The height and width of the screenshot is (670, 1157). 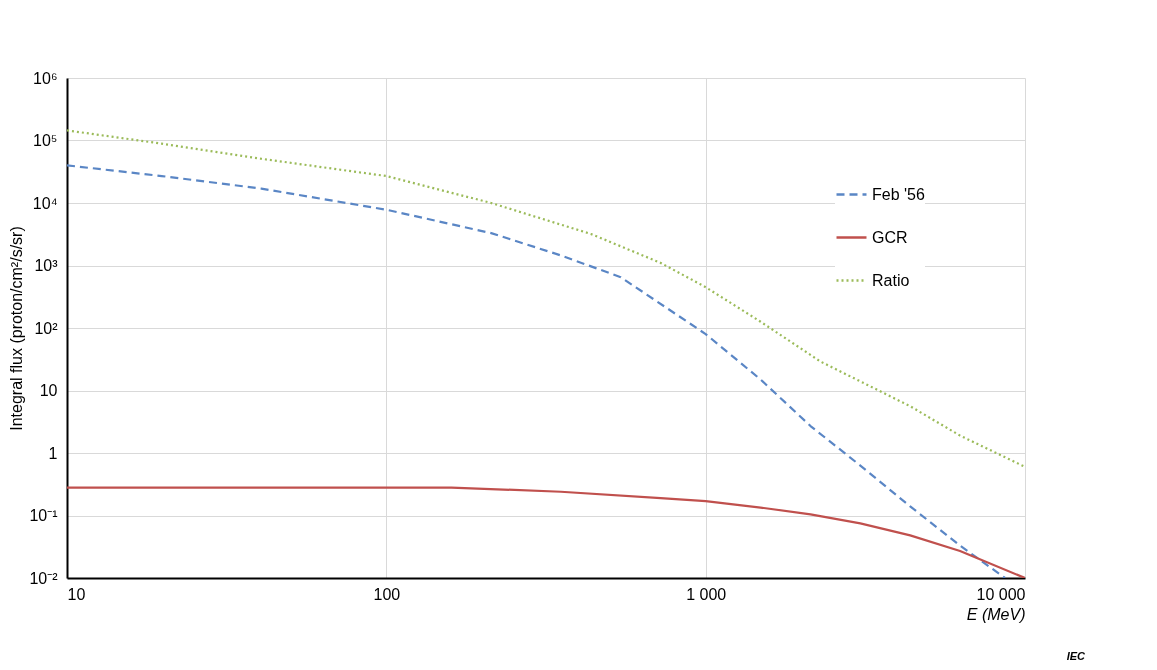 What do you see at coordinates (17, 328) in the screenshot?
I see `y-axis-title: Integral flux (proton/cm²/s/sr)` at bounding box center [17, 328].